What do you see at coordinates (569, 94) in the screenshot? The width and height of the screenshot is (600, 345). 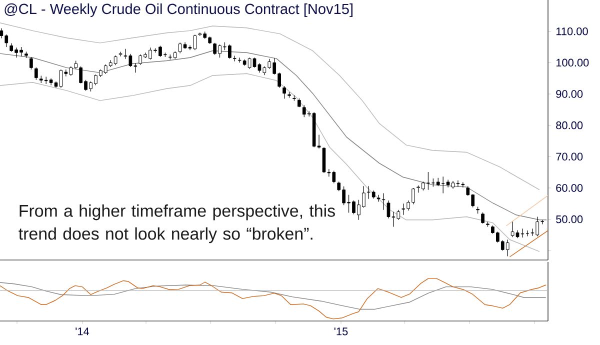 I see `y-tick-label: 90.00` at bounding box center [569, 94].